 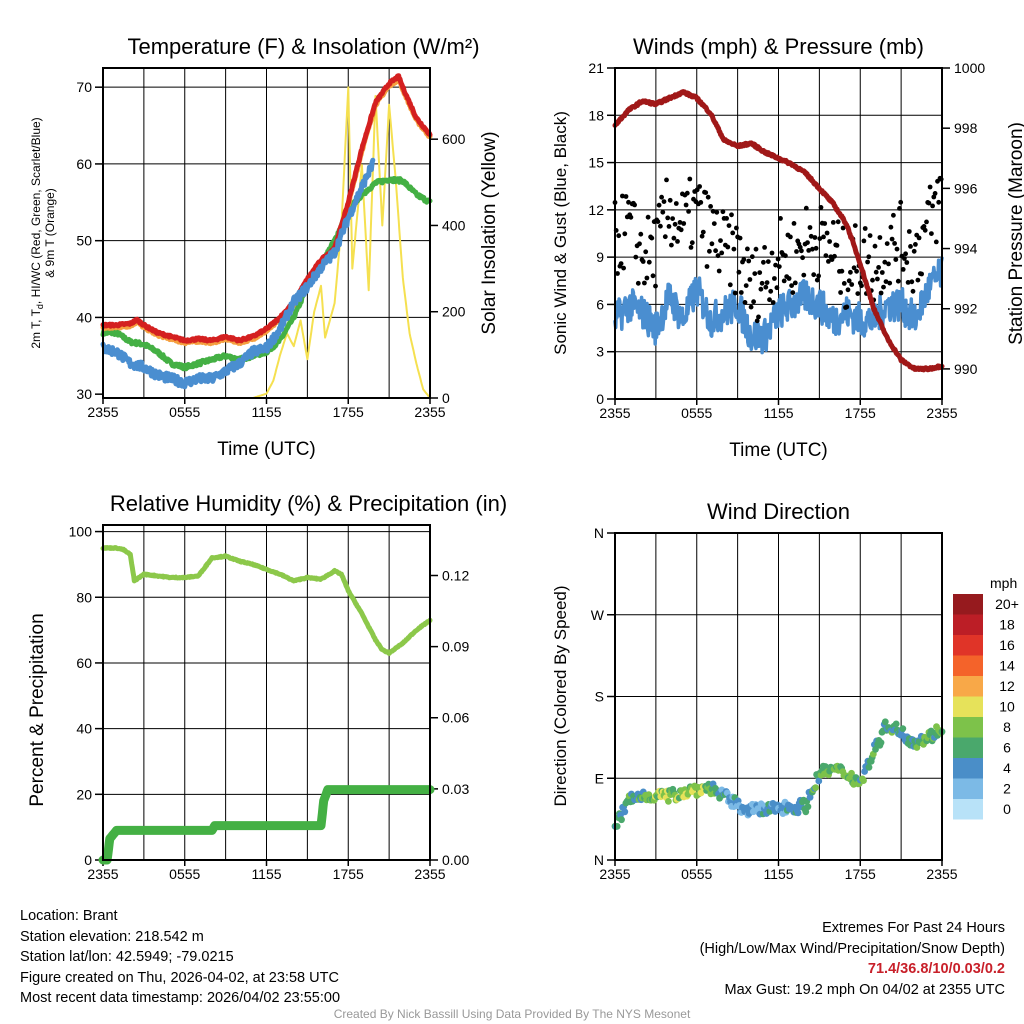 I want to click on y-tick-label: 100, so click(x=81, y=532).